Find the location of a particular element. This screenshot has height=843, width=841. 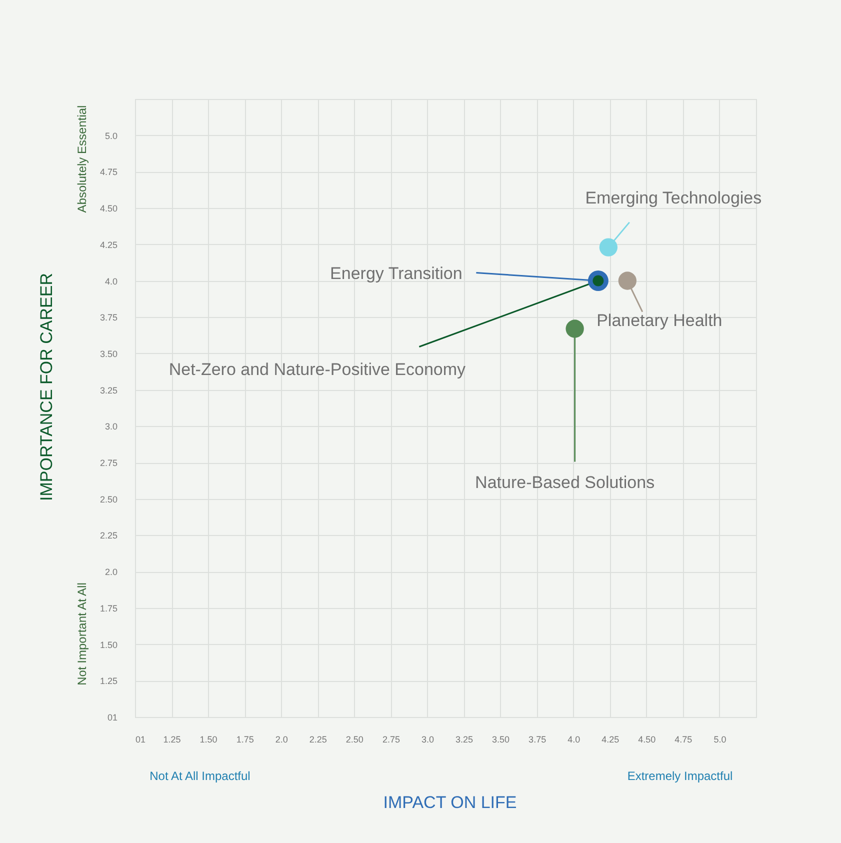

text: Emerging Technologies is located at coordinates (673, 198).